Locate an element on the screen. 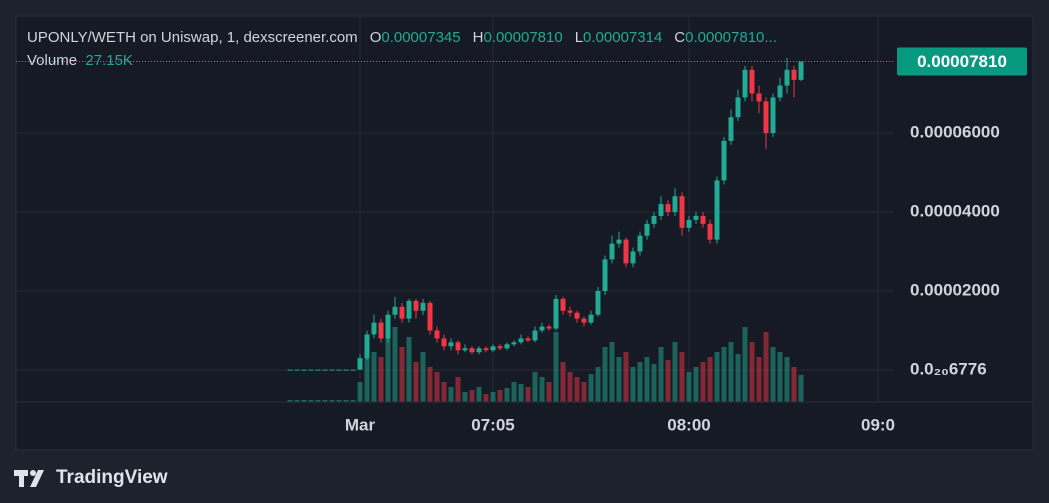  brand-name: TradingView is located at coordinates (112, 477).